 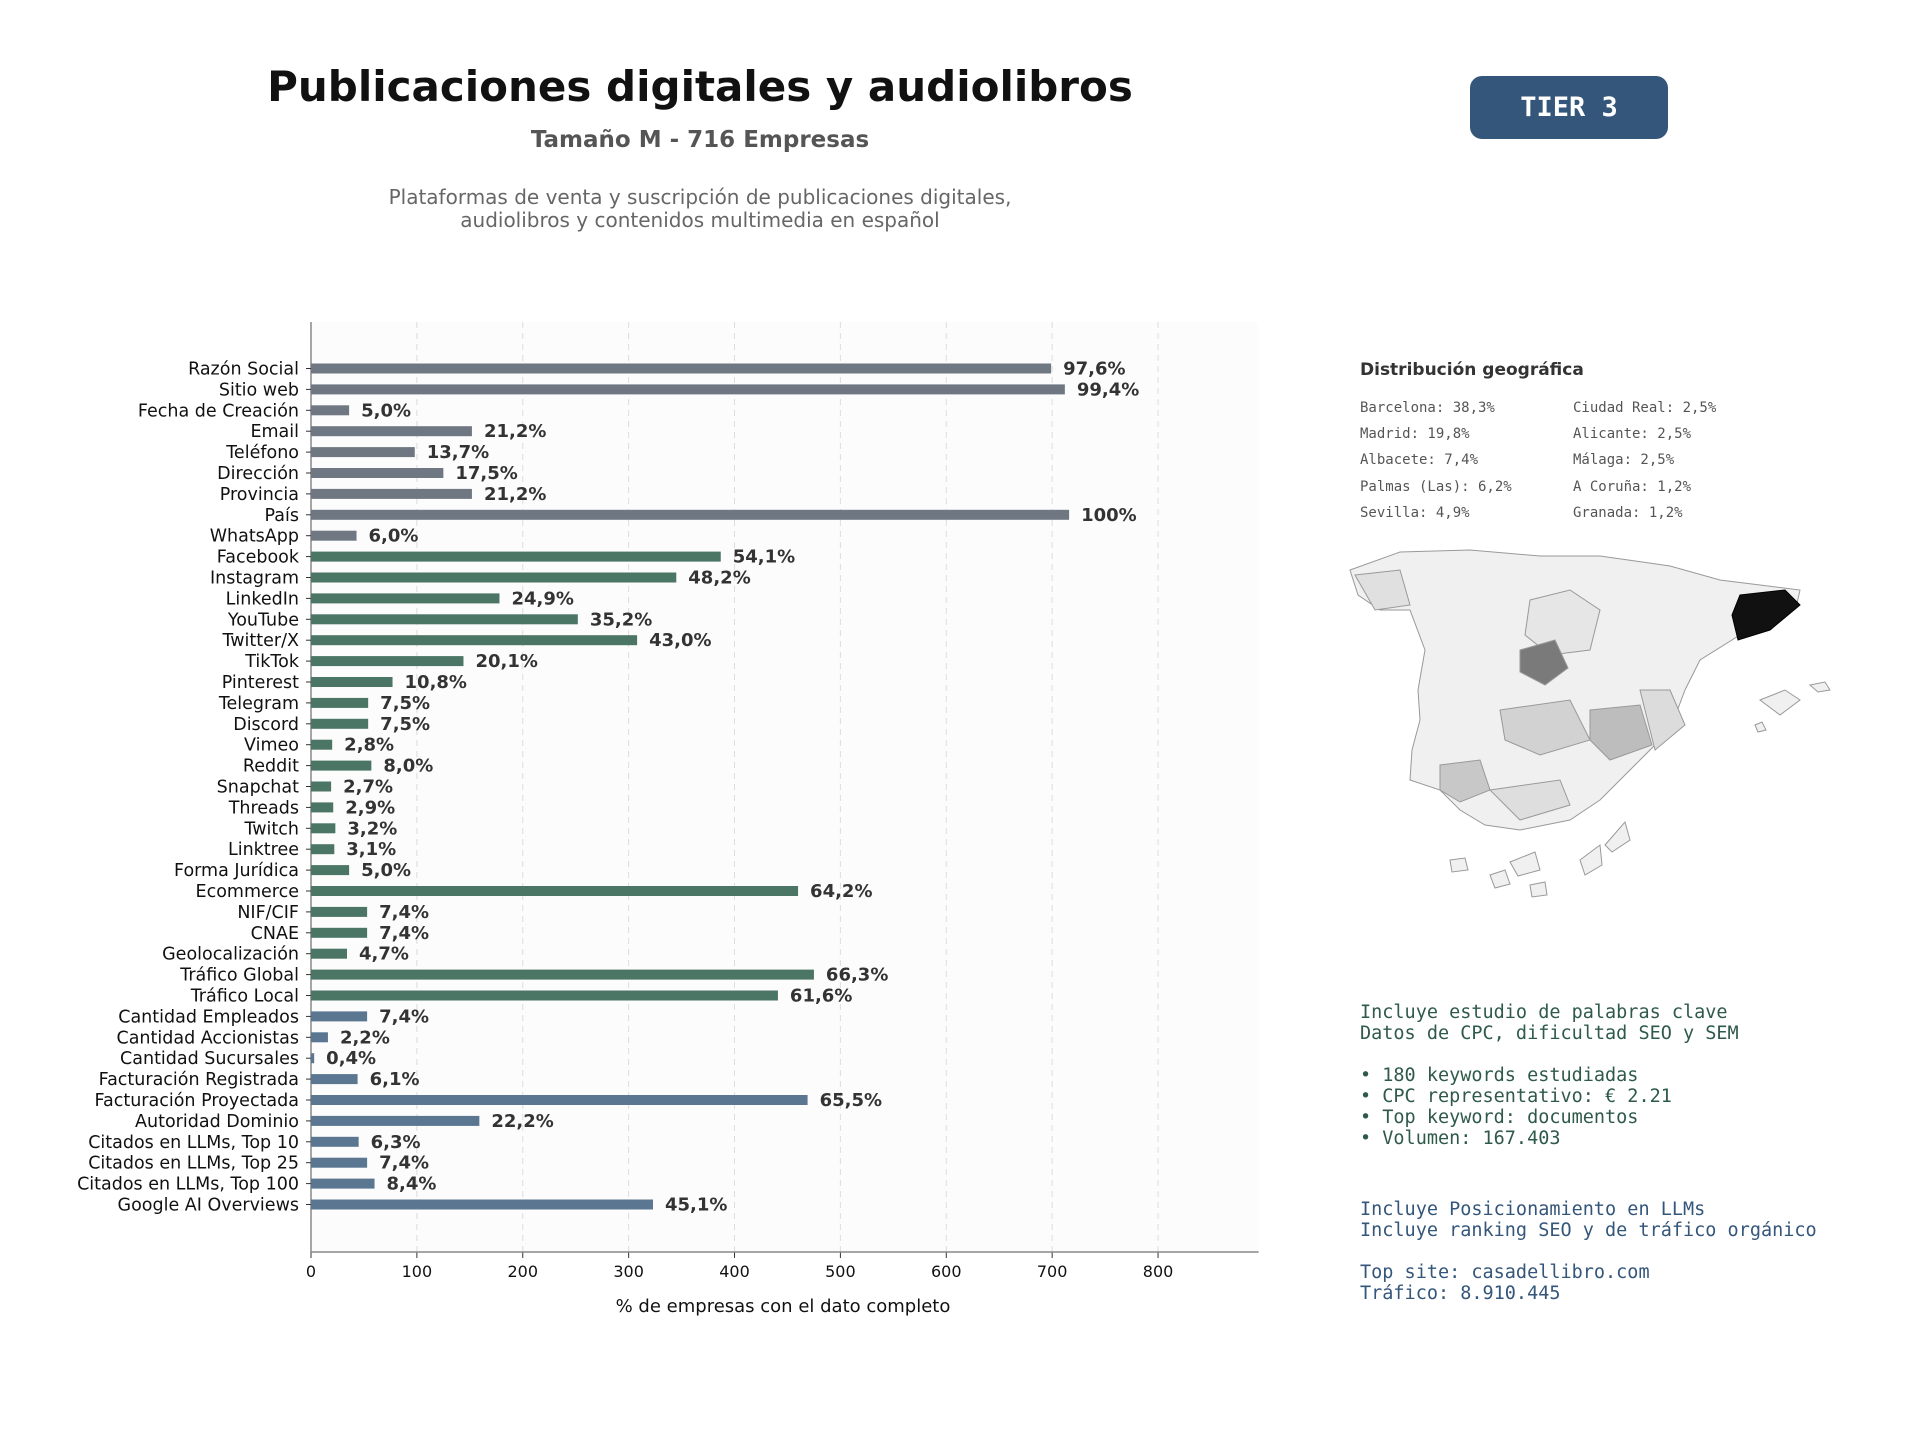 I want to click on x-tick-label: 100, so click(x=417, y=1271).